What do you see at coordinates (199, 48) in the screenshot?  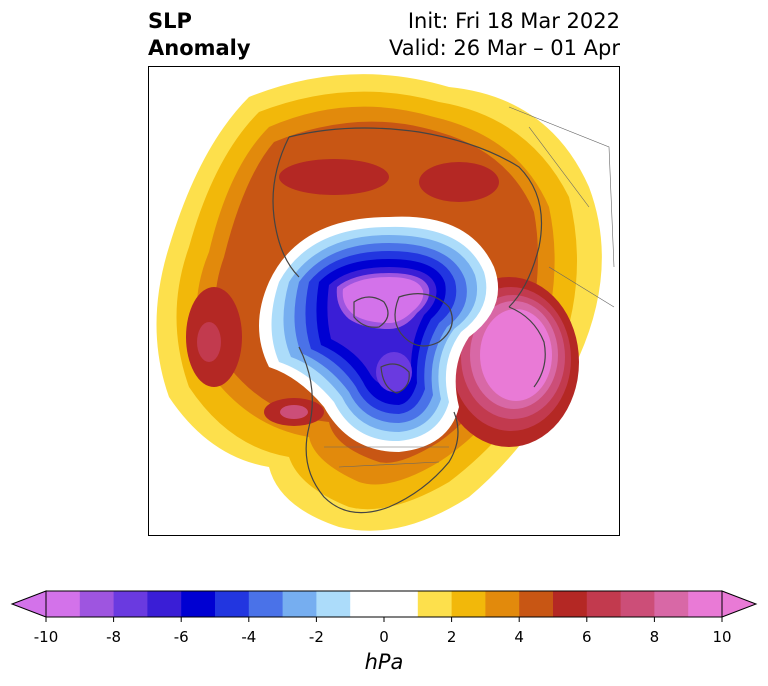 I see `title-line-2: Anomaly` at bounding box center [199, 48].